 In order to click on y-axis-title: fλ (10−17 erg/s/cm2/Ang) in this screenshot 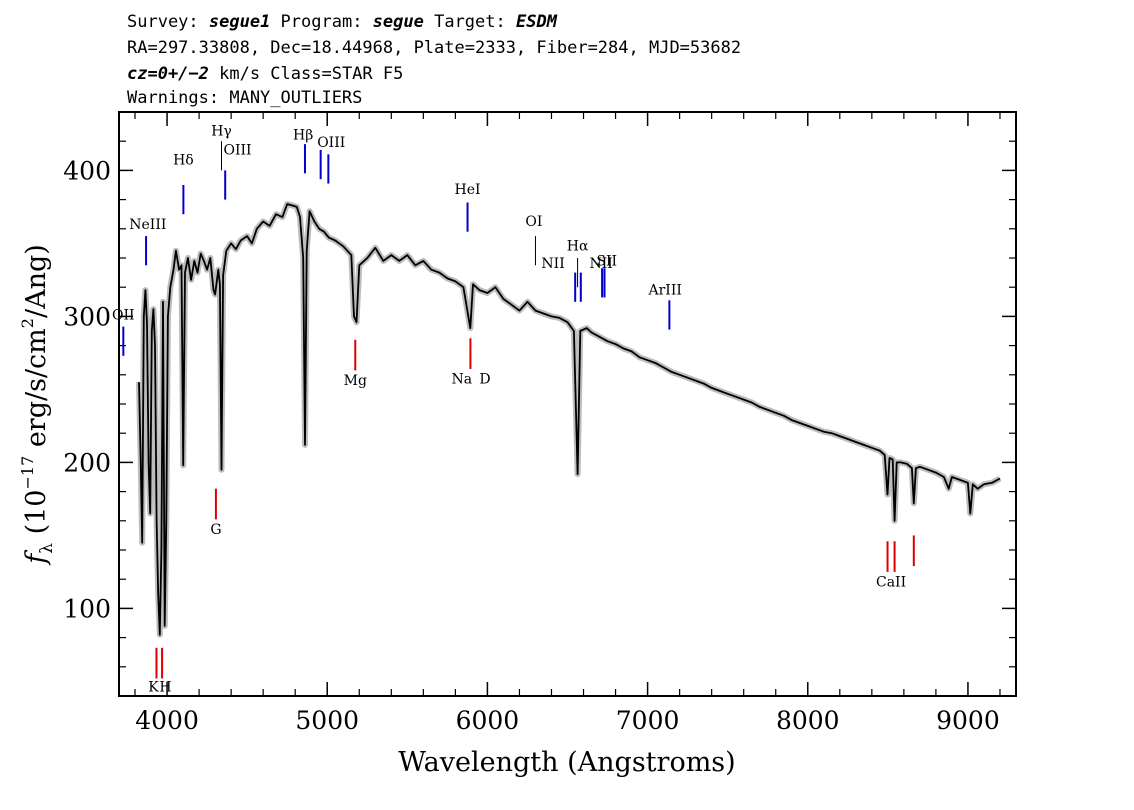, I will do `click(37, 405)`.